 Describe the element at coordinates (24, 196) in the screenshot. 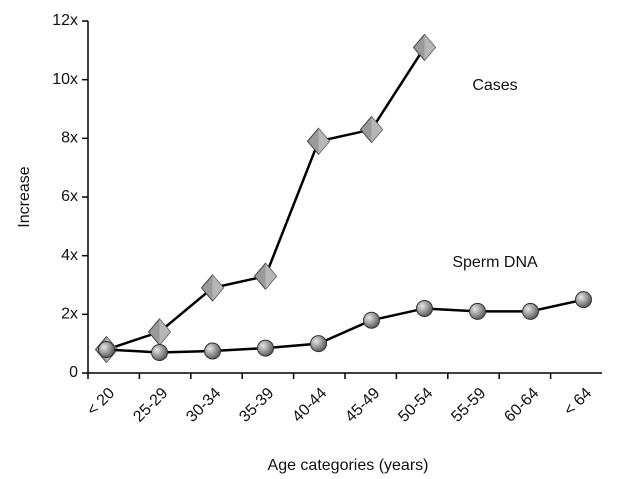

I see `y-axis-label: Increase` at that location.